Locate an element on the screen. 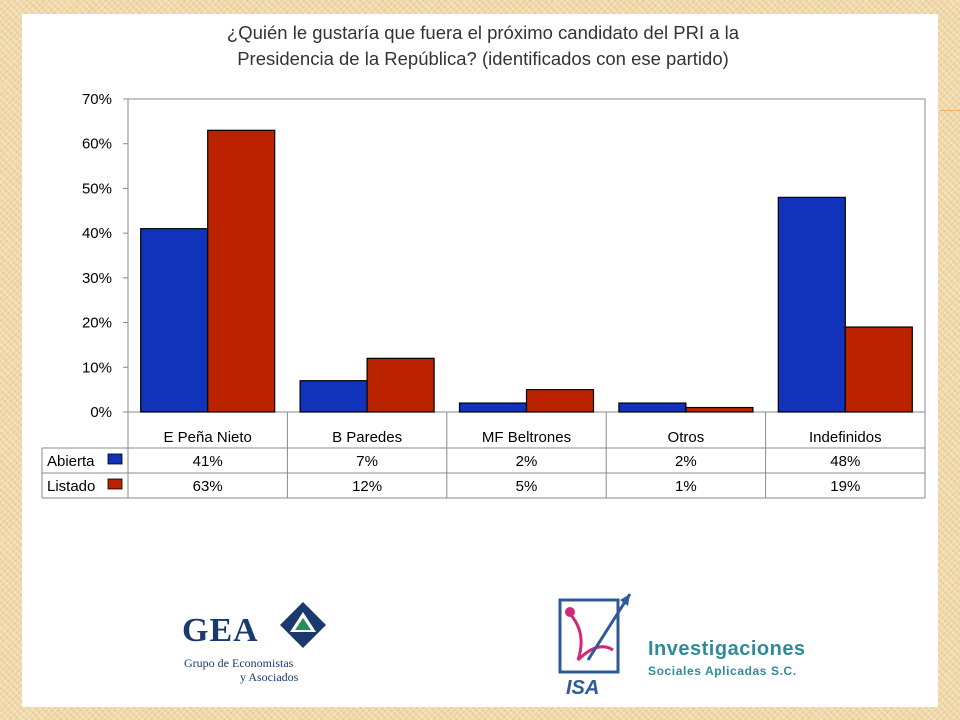 This screenshot has height=720, width=960. data-label-listado: 19% is located at coordinates (845, 486).